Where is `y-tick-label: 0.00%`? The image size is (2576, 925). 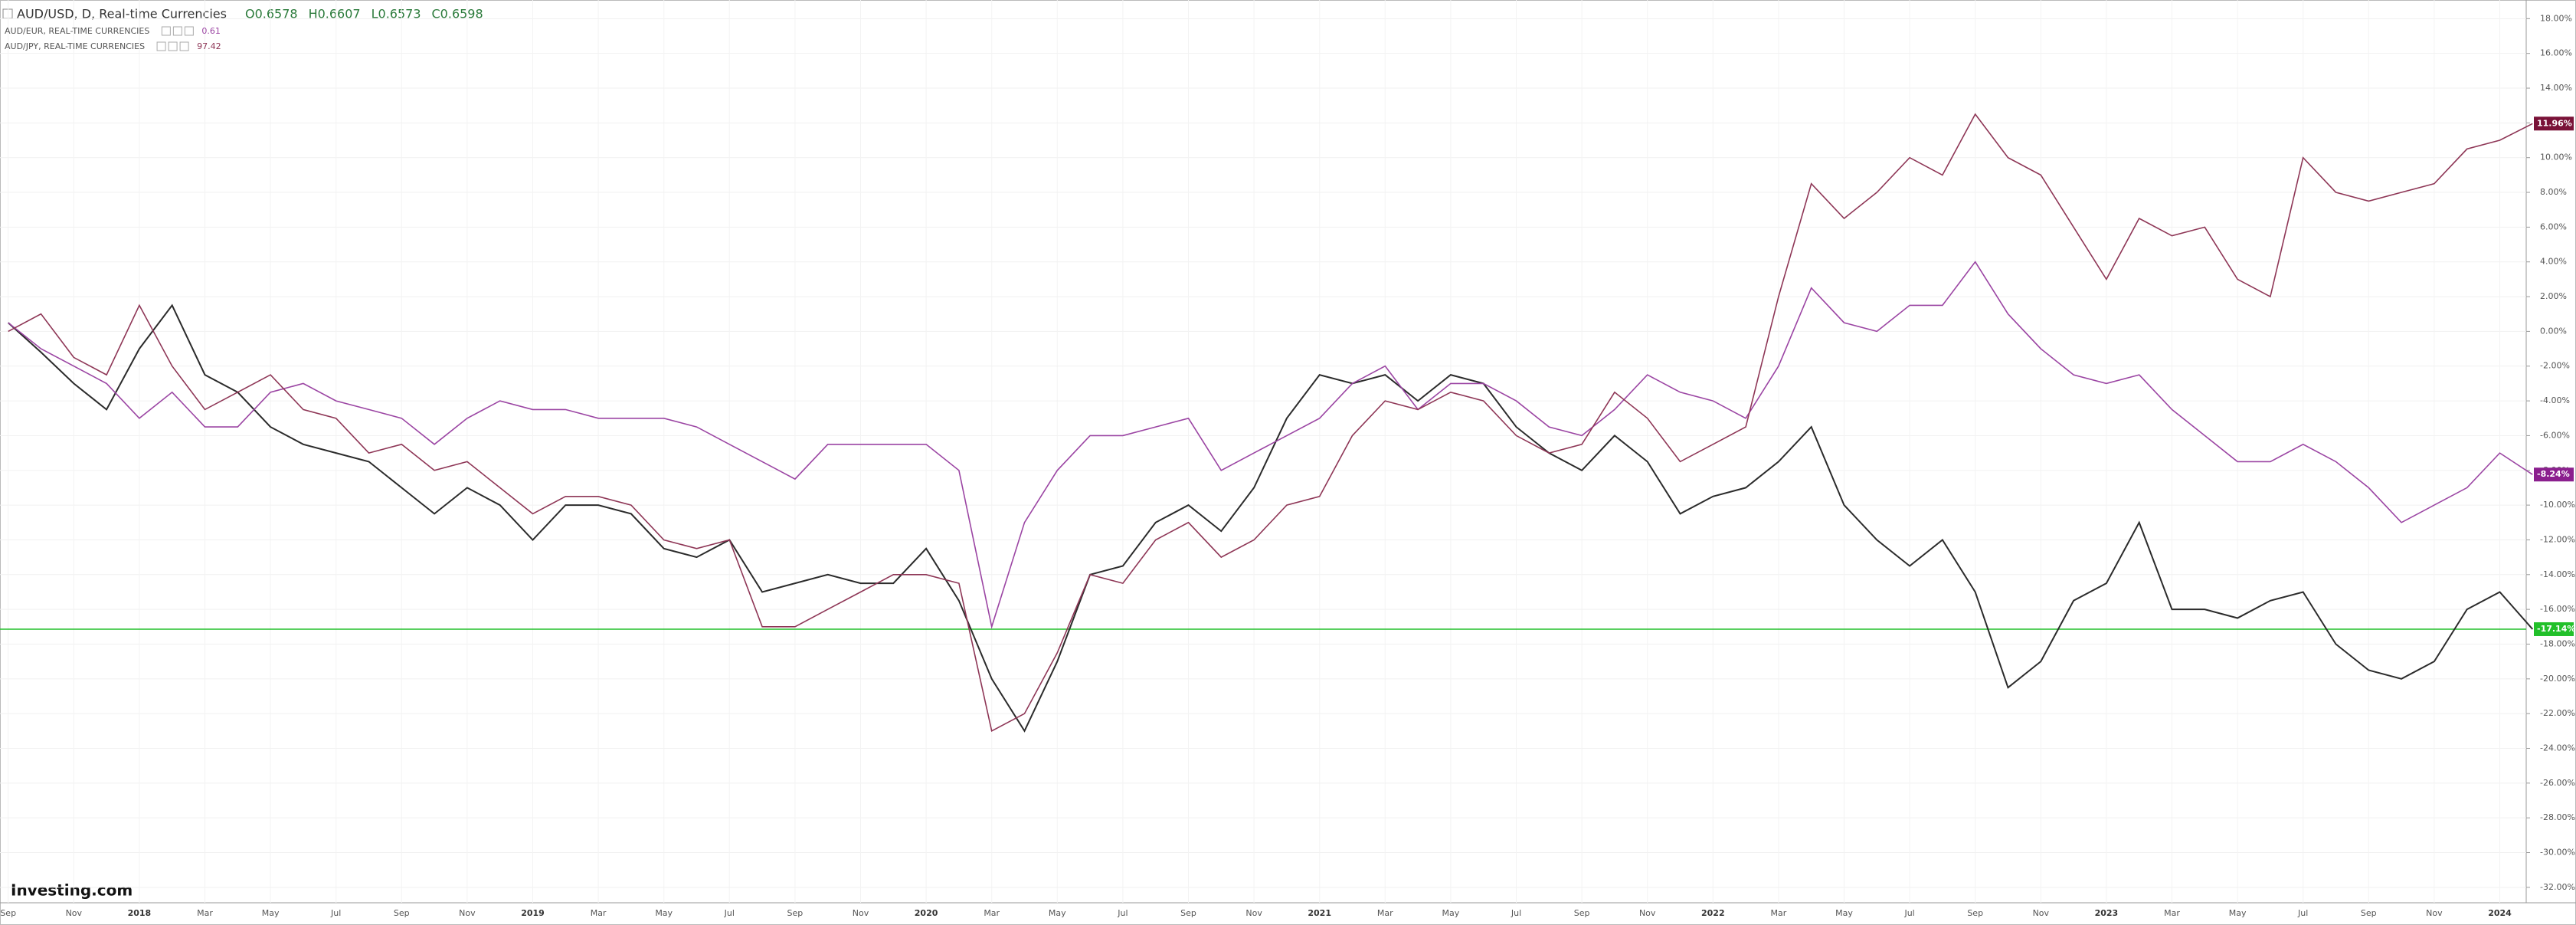 y-tick-label: 0.00% is located at coordinates (2553, 331).